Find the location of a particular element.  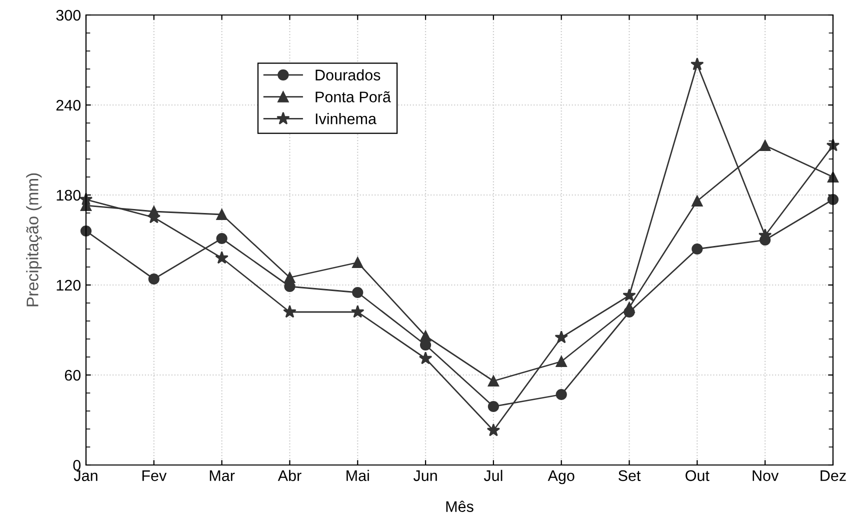

y-tick-label: 180 is located at coordinates (68, 195).